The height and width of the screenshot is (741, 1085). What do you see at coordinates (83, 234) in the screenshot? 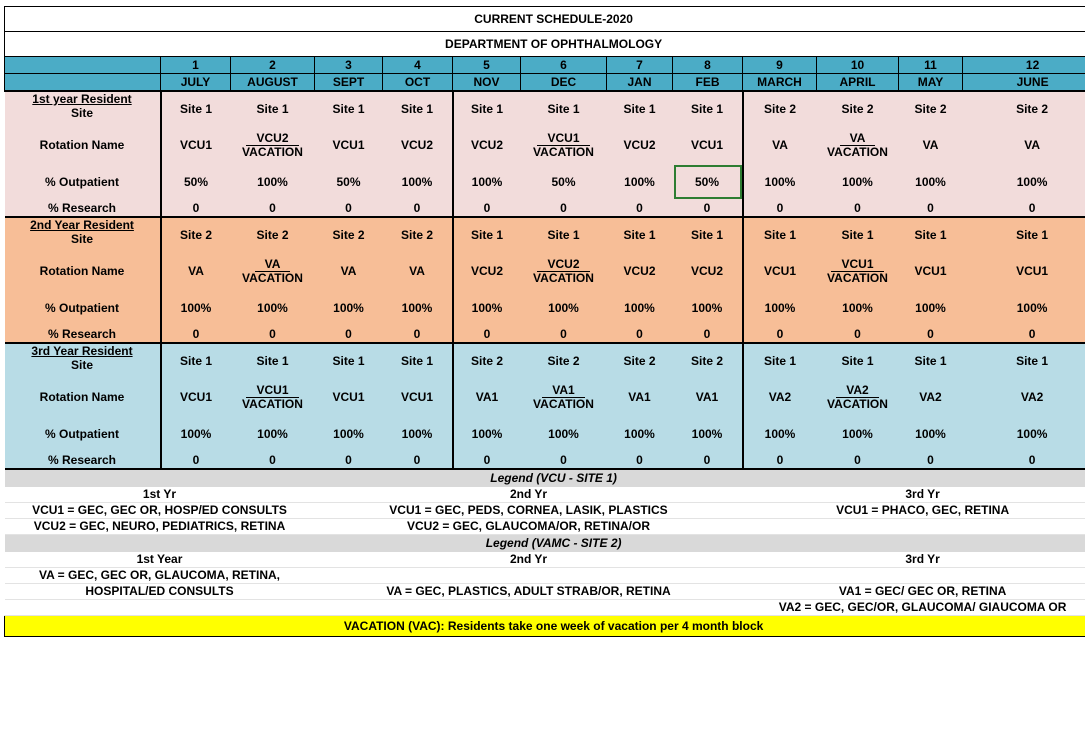
I see `row-label-cell: 2nd Year Resident Site` at bounding box center [83, 234].